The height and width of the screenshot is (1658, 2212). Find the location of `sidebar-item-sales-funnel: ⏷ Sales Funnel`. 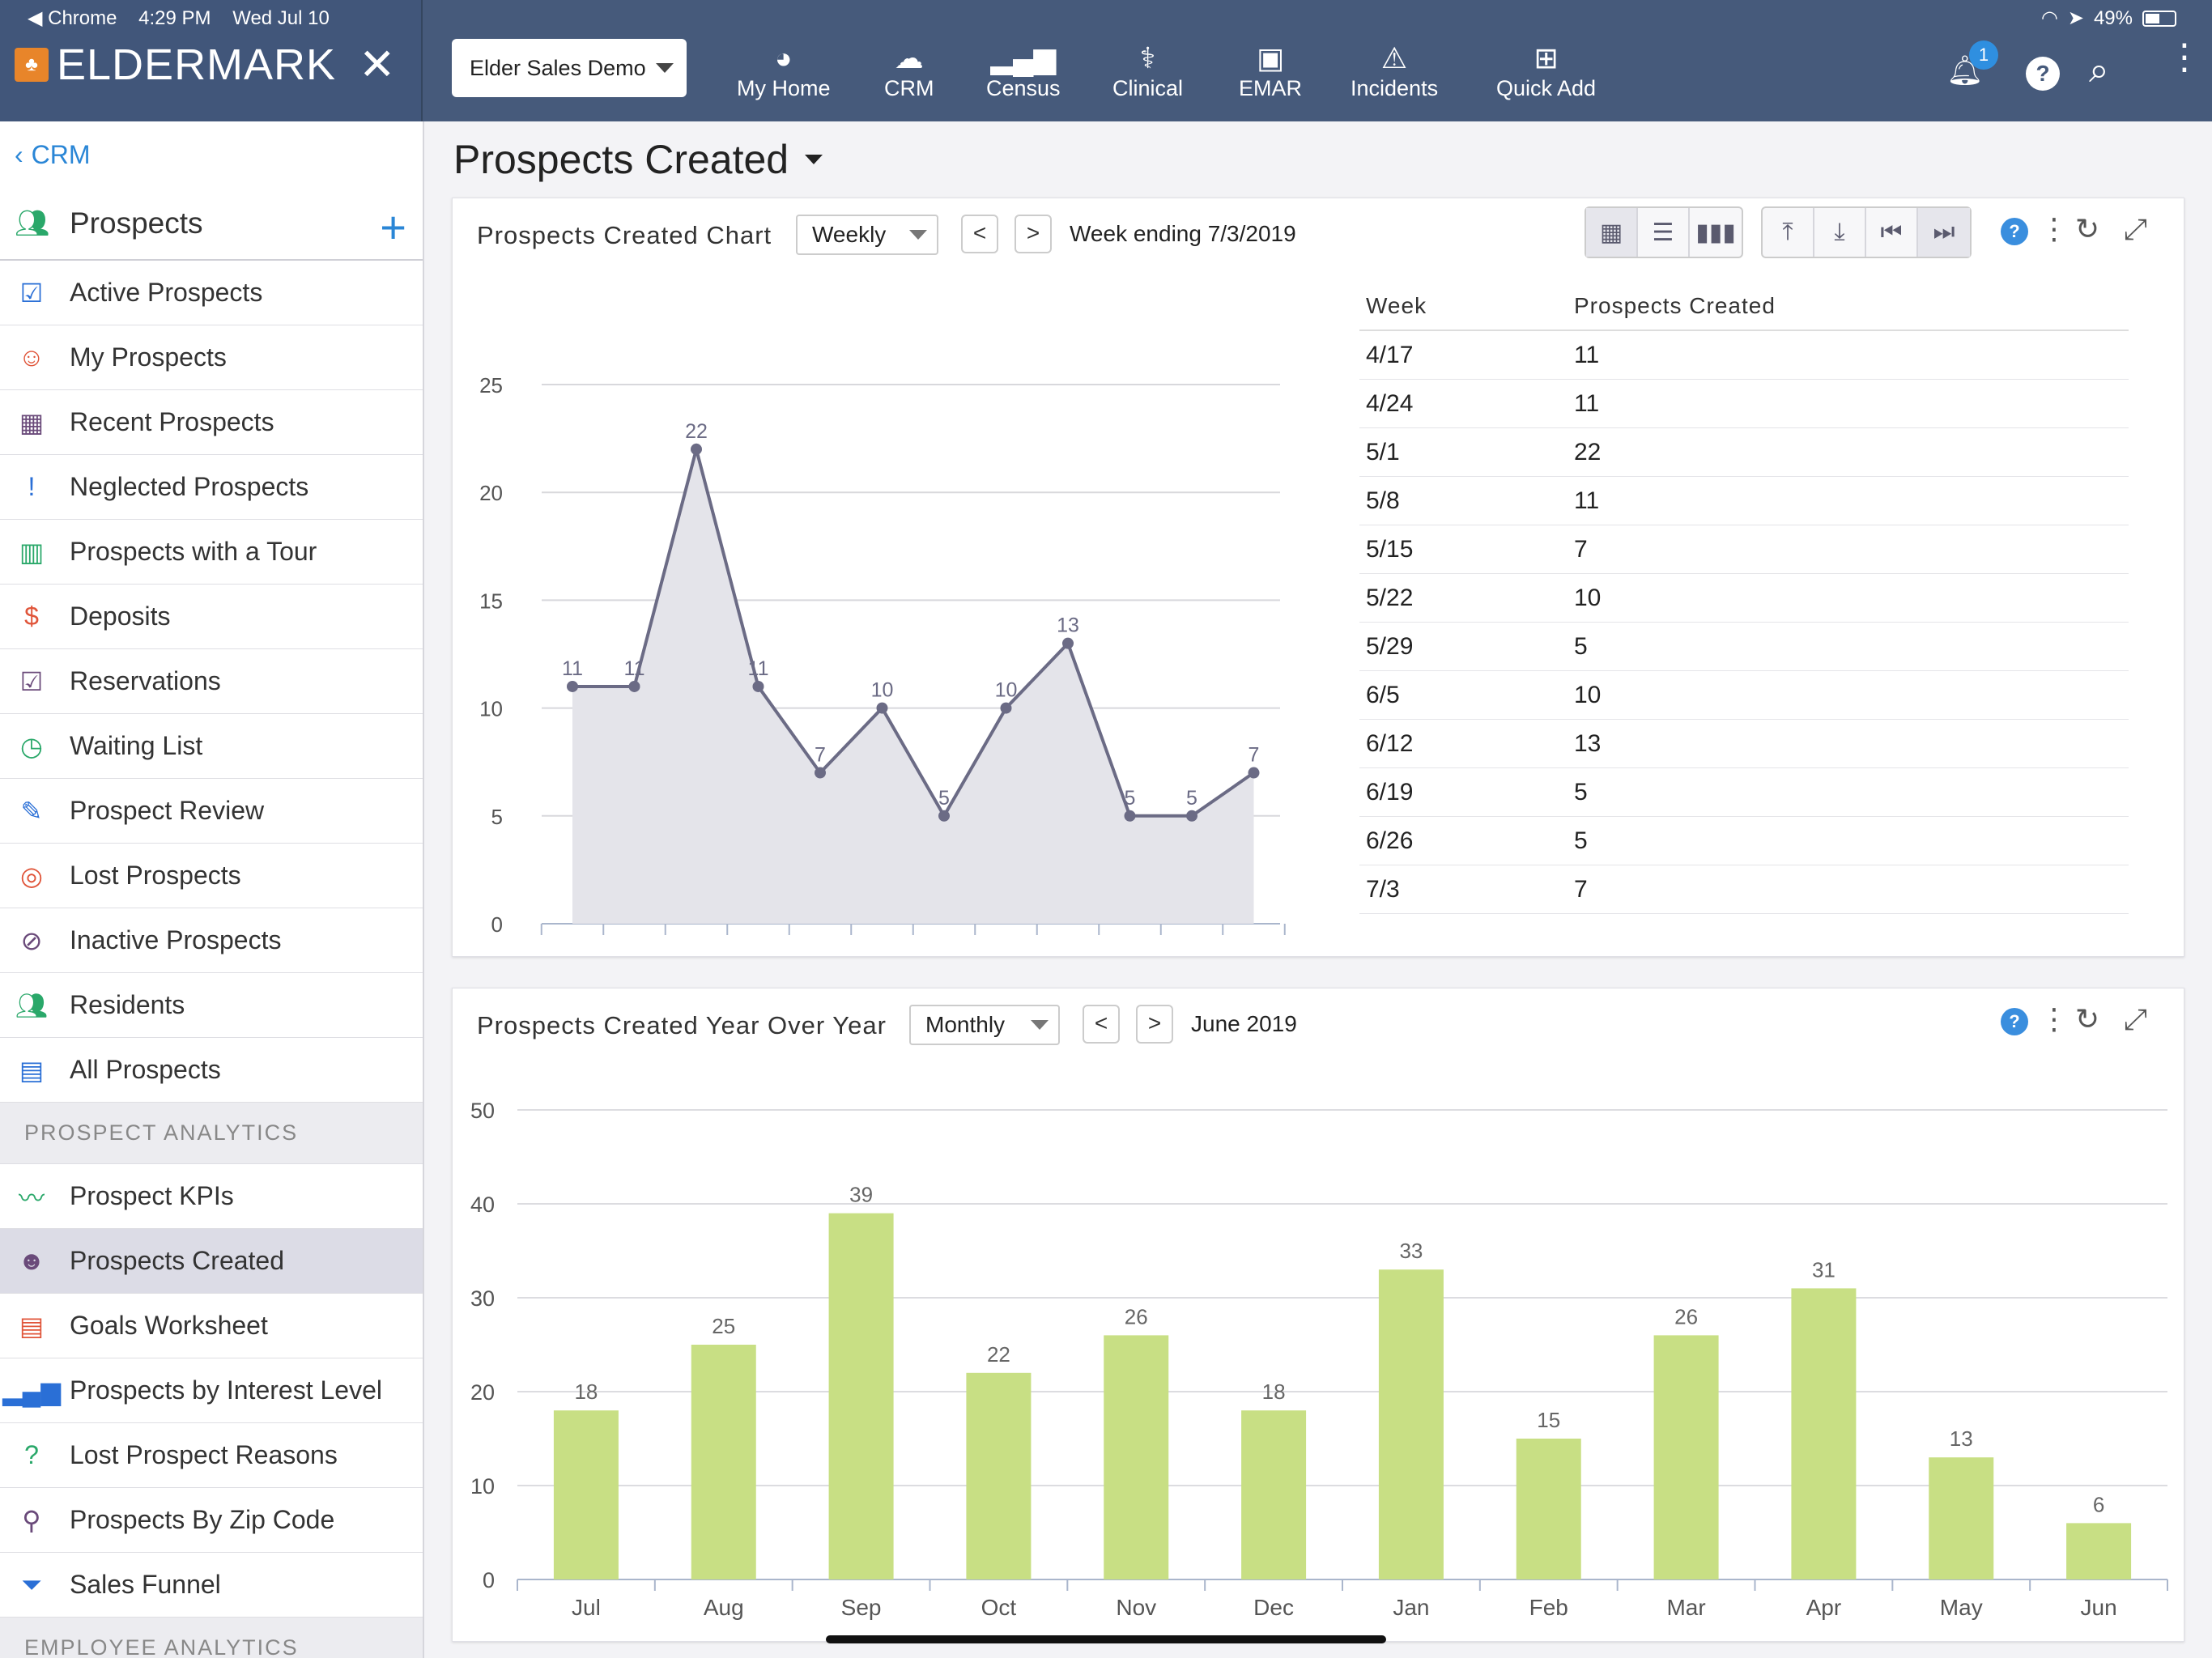

sidebar-item-sales-funnel: ⏷ Sales Funnel is located at coordinates (211, 1585).